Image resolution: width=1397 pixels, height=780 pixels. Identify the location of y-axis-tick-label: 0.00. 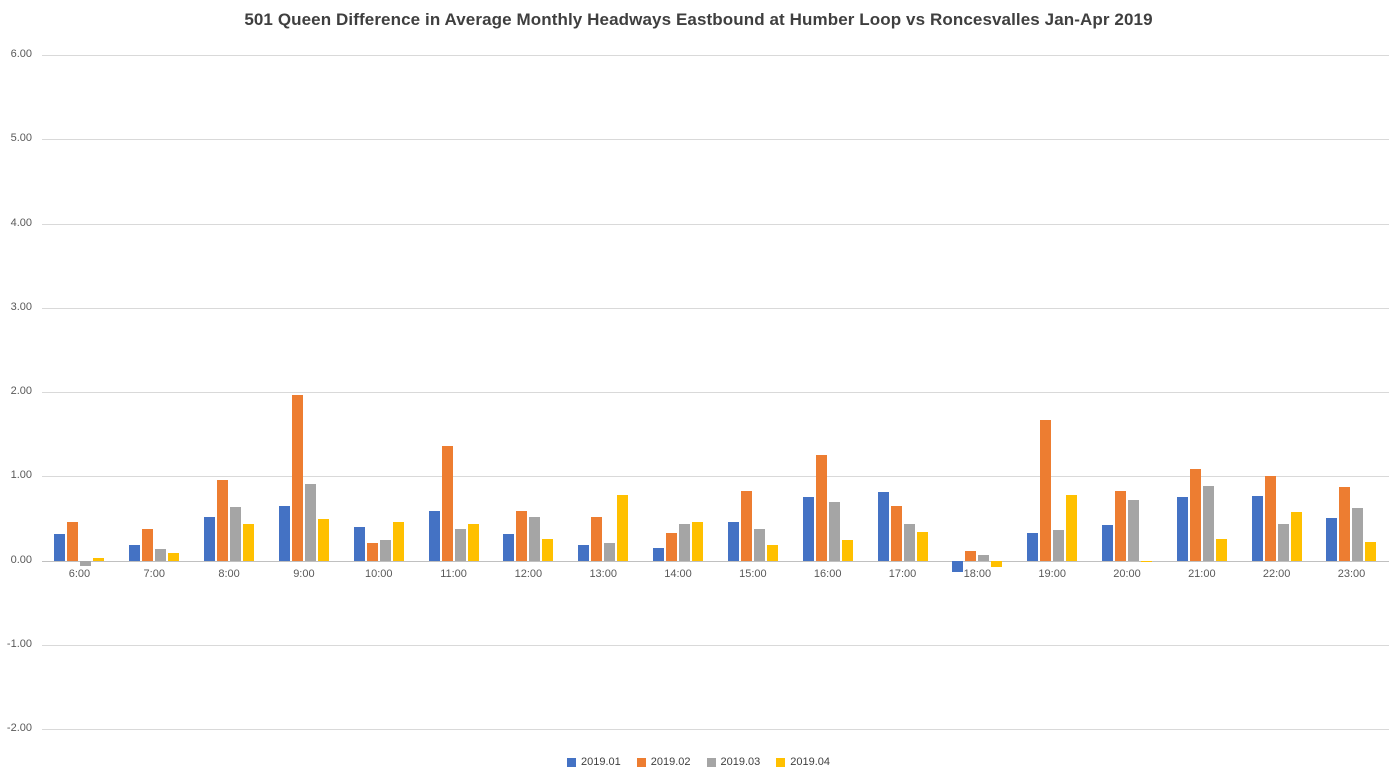
(21, 559).